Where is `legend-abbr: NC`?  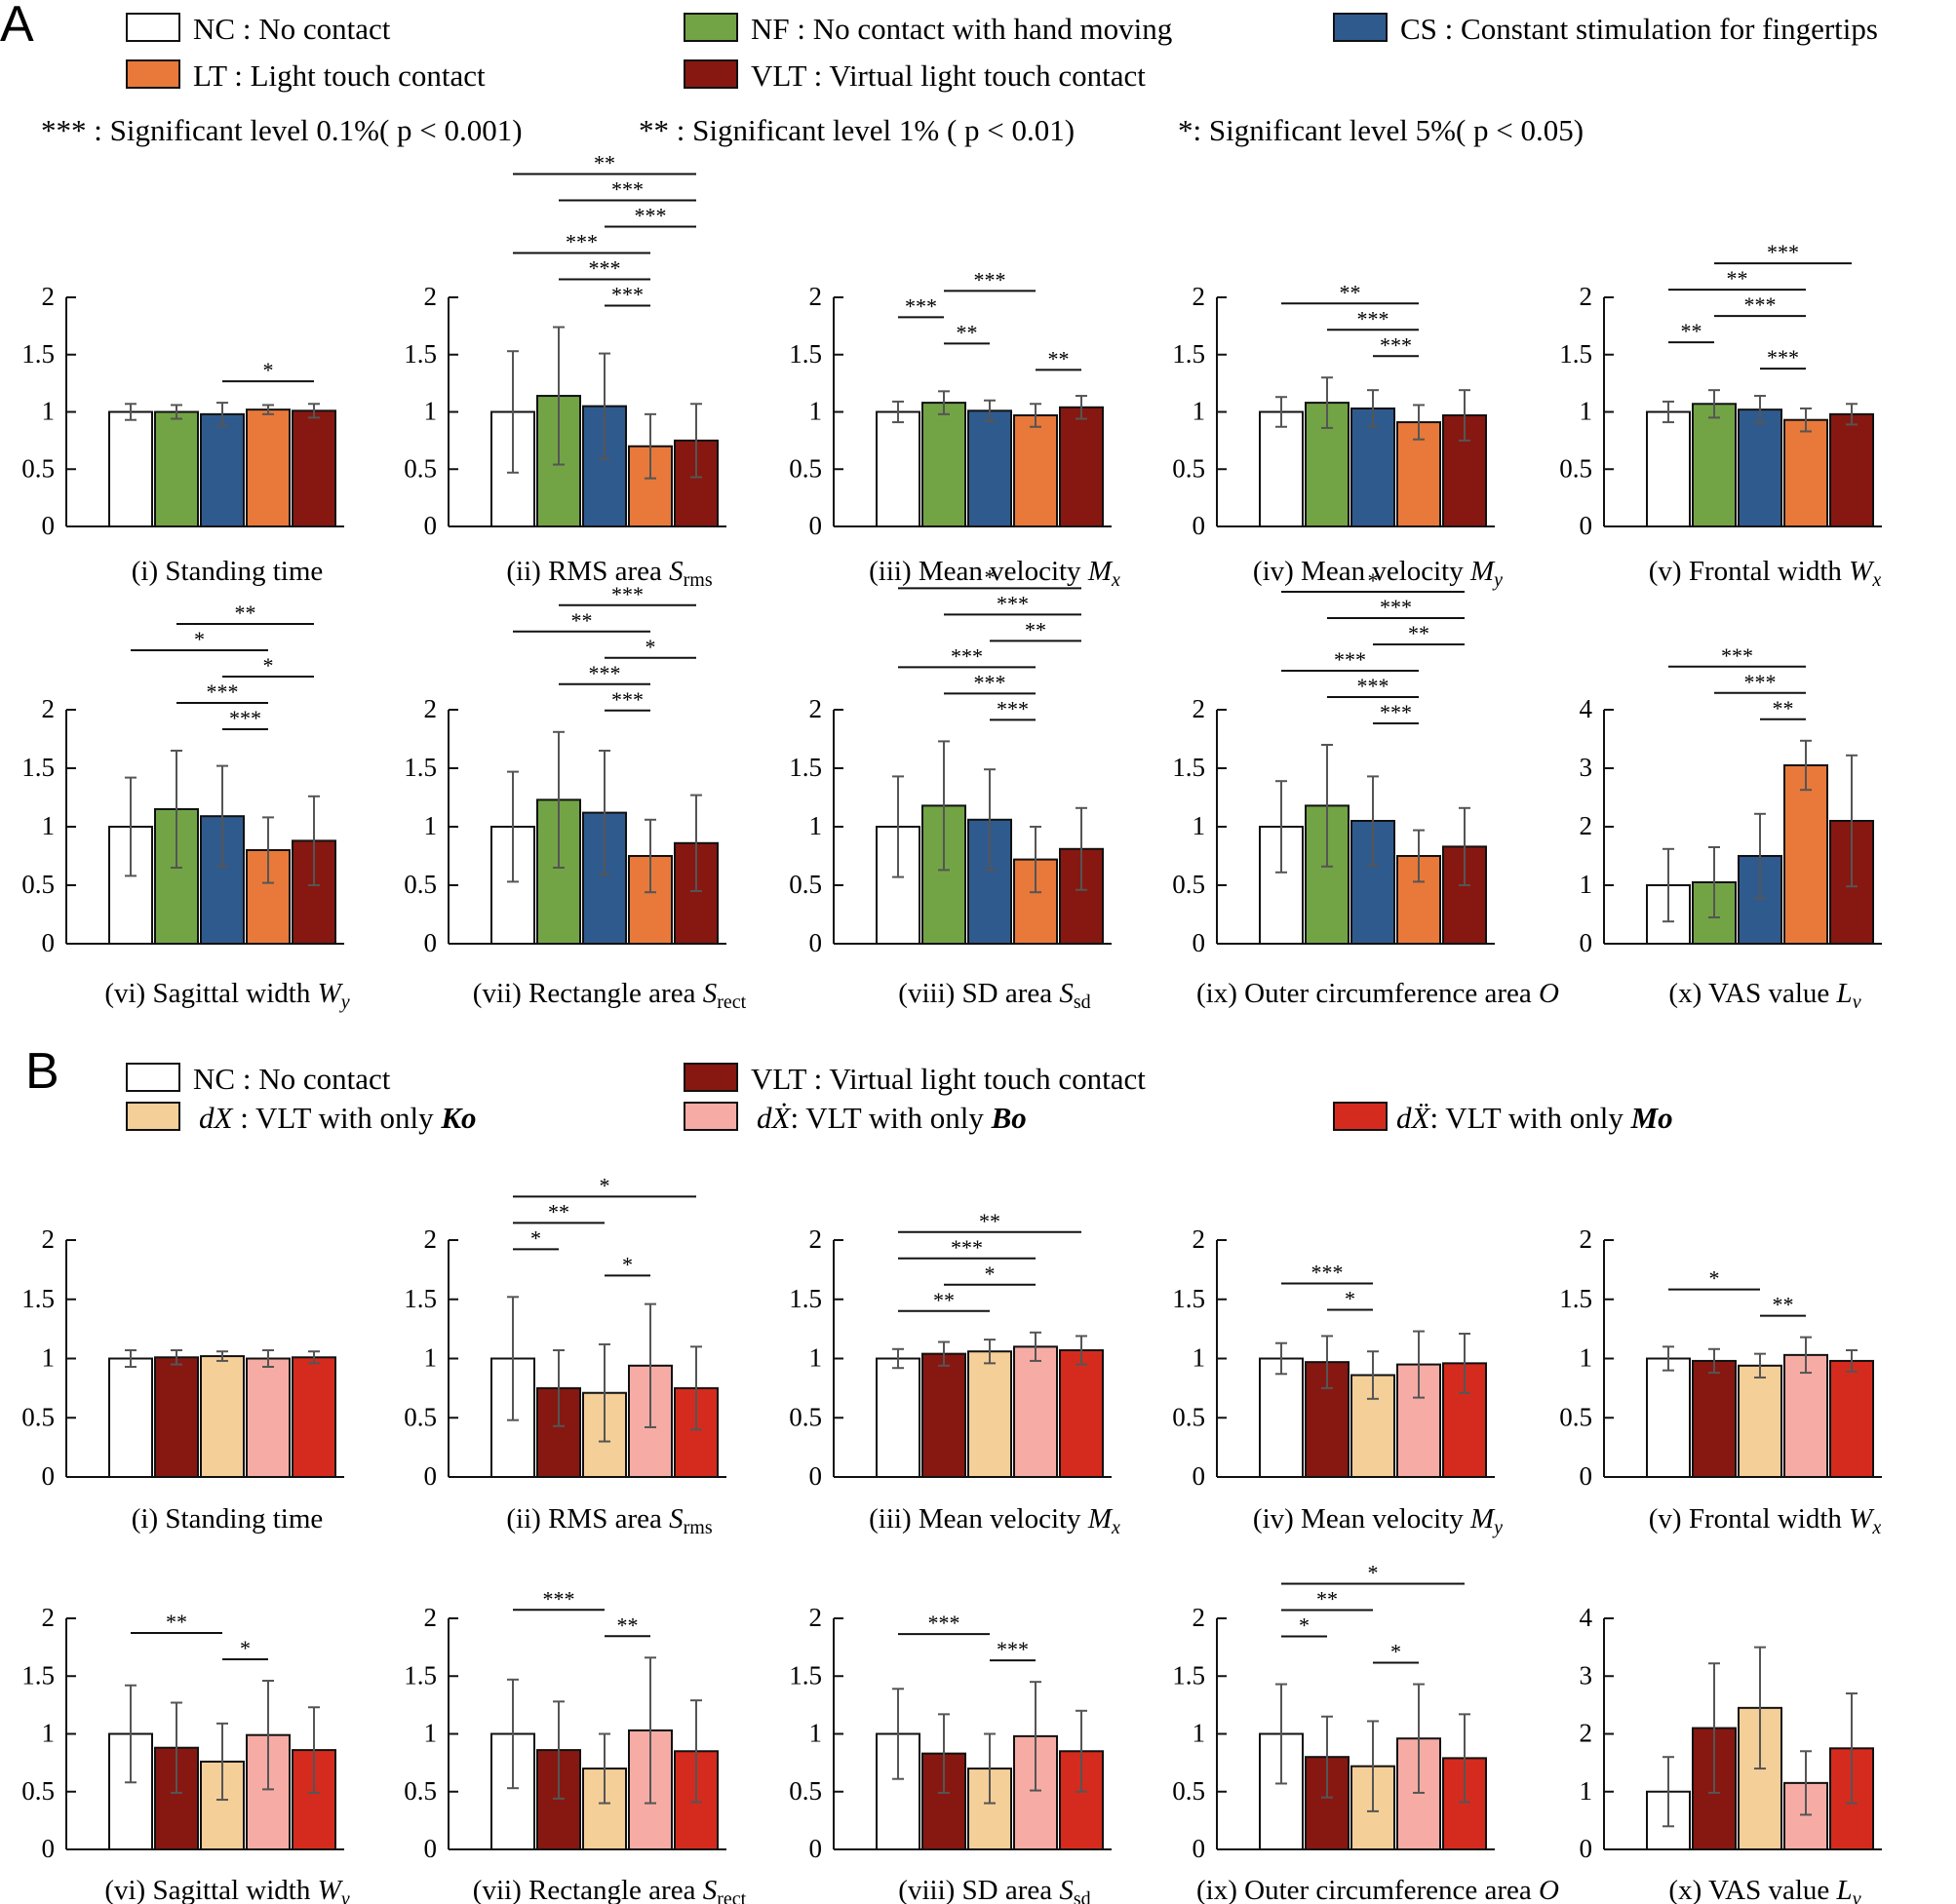
legend-abbr: NC is located at coordinates (214, 1079).